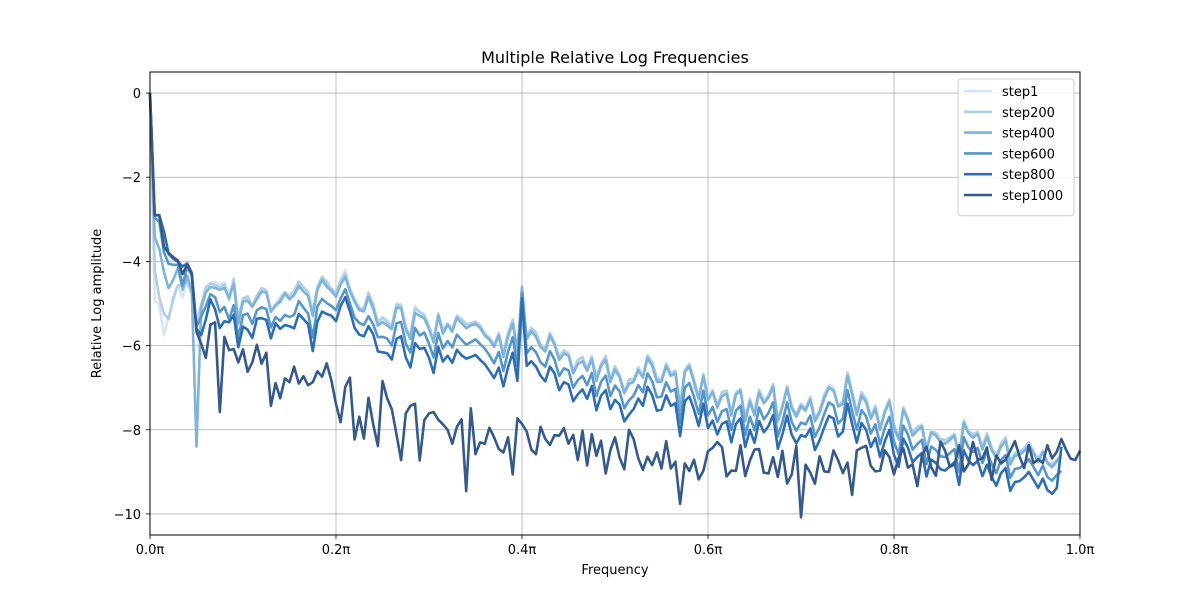 This screenshot has height=600, width=1200. I want to click on legend-label: step400, so click(1028, 134).